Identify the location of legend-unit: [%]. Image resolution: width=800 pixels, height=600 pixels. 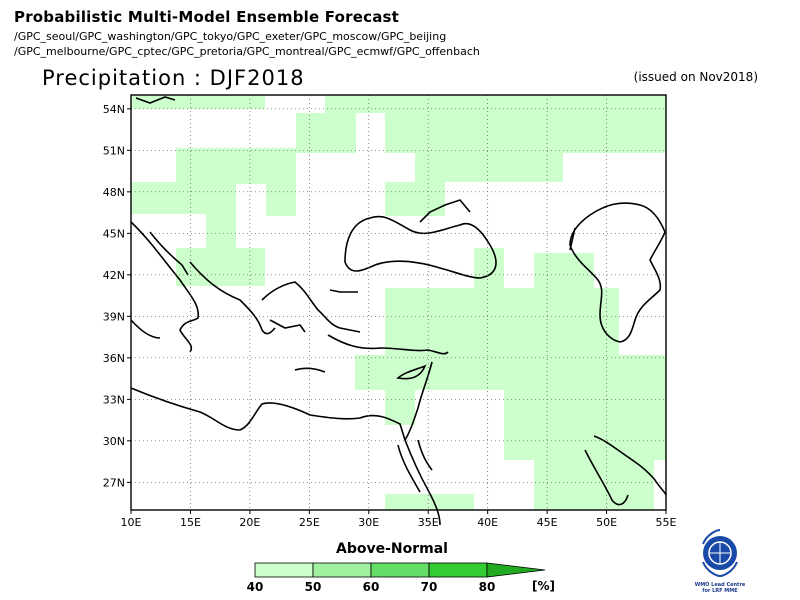
(543, 586).